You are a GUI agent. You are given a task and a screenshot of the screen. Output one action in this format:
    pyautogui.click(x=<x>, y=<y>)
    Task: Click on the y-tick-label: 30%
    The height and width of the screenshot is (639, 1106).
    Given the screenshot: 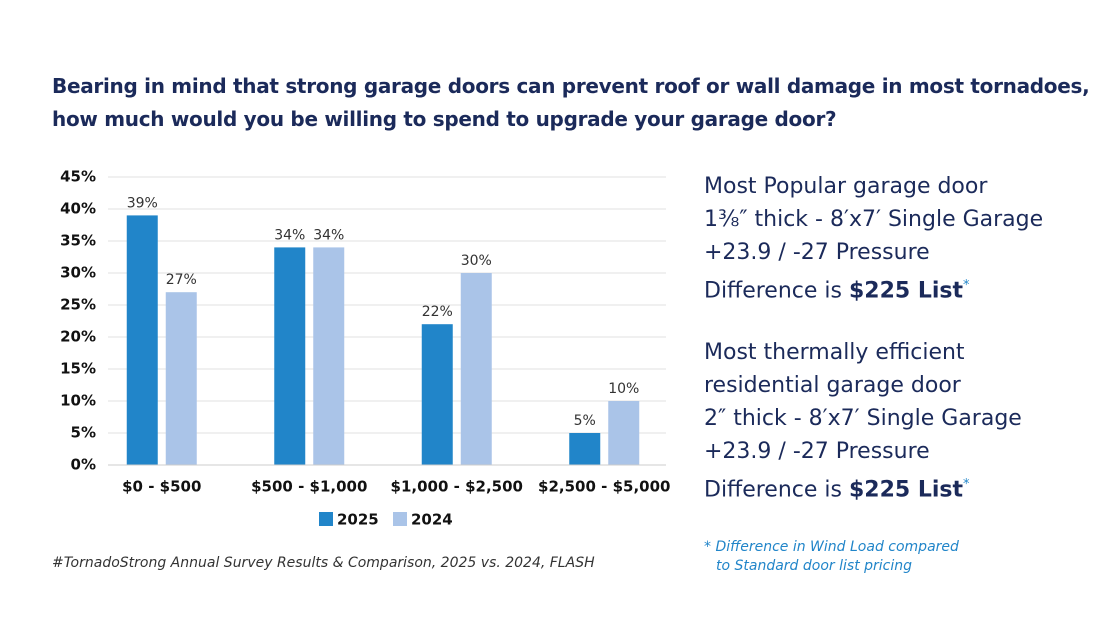 What is the action you would take?
    pyautogui.click(x=78, y=273)
    